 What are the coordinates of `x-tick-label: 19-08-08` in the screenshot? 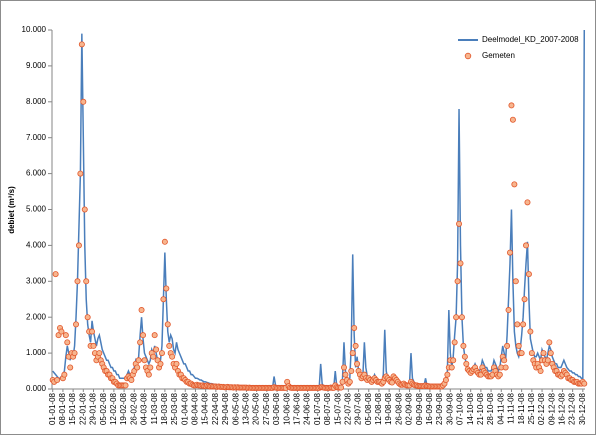 It's located at (388, 408).